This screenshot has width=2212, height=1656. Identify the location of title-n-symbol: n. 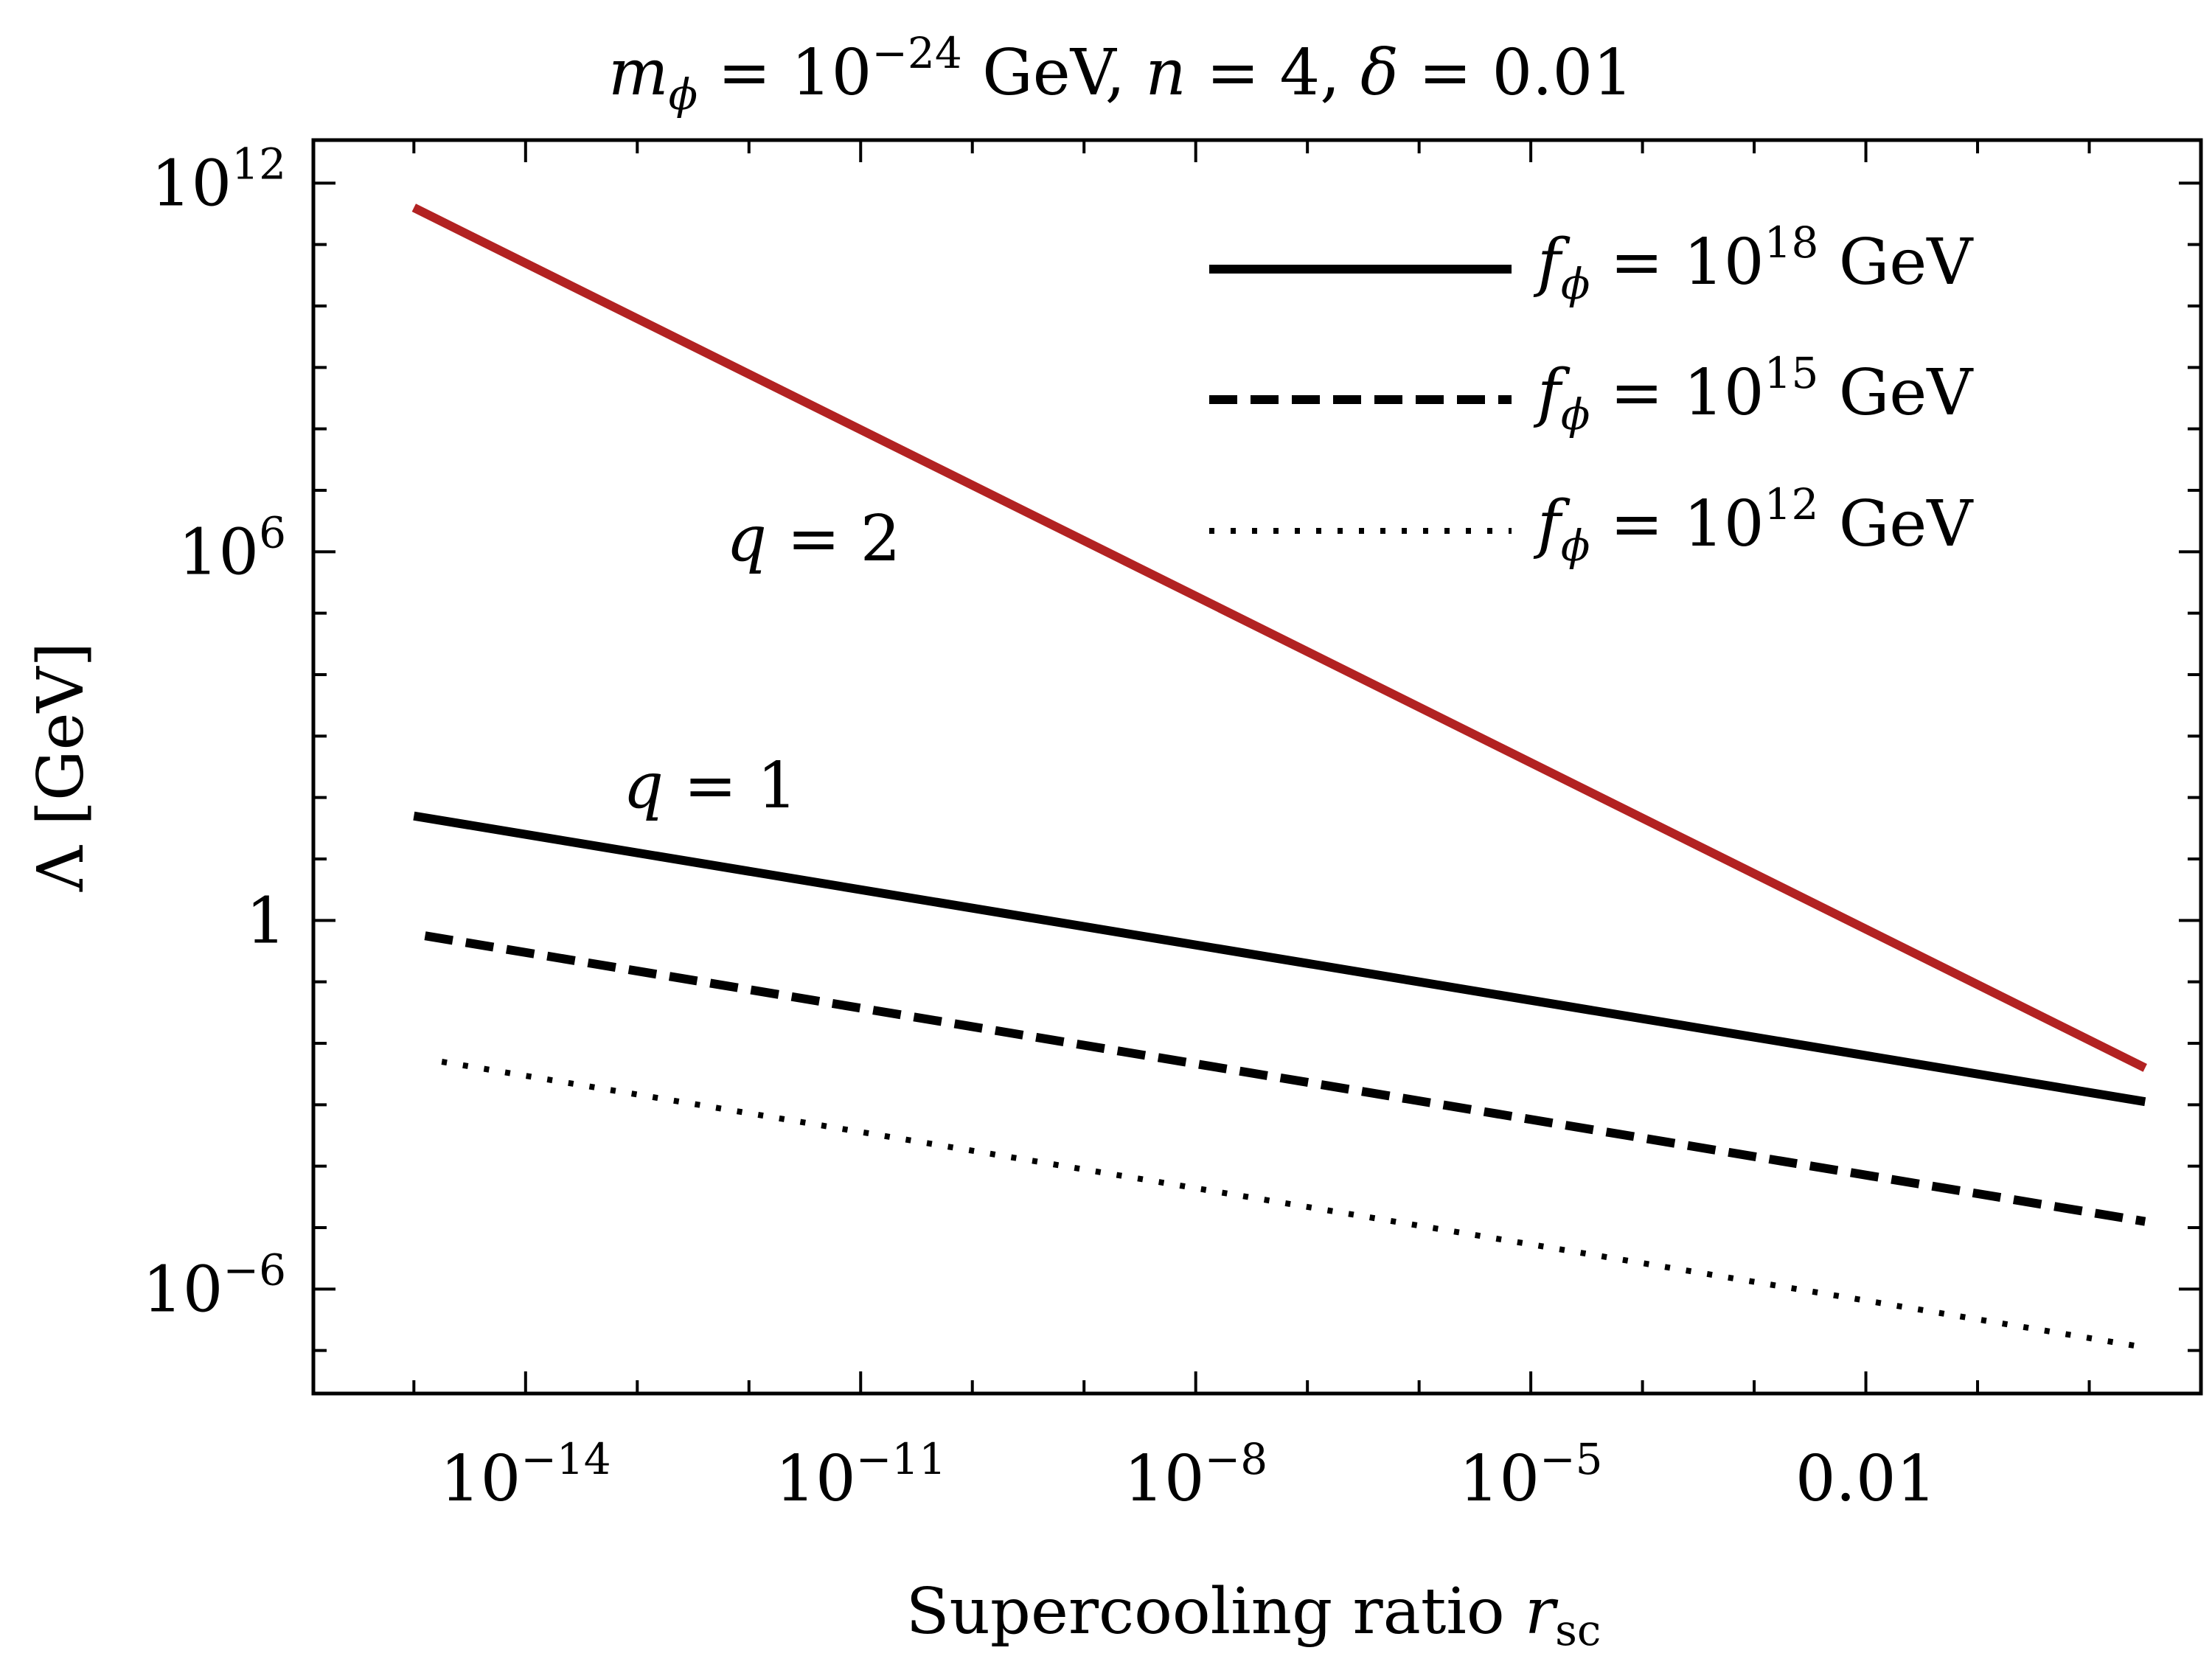
(1165, 73).